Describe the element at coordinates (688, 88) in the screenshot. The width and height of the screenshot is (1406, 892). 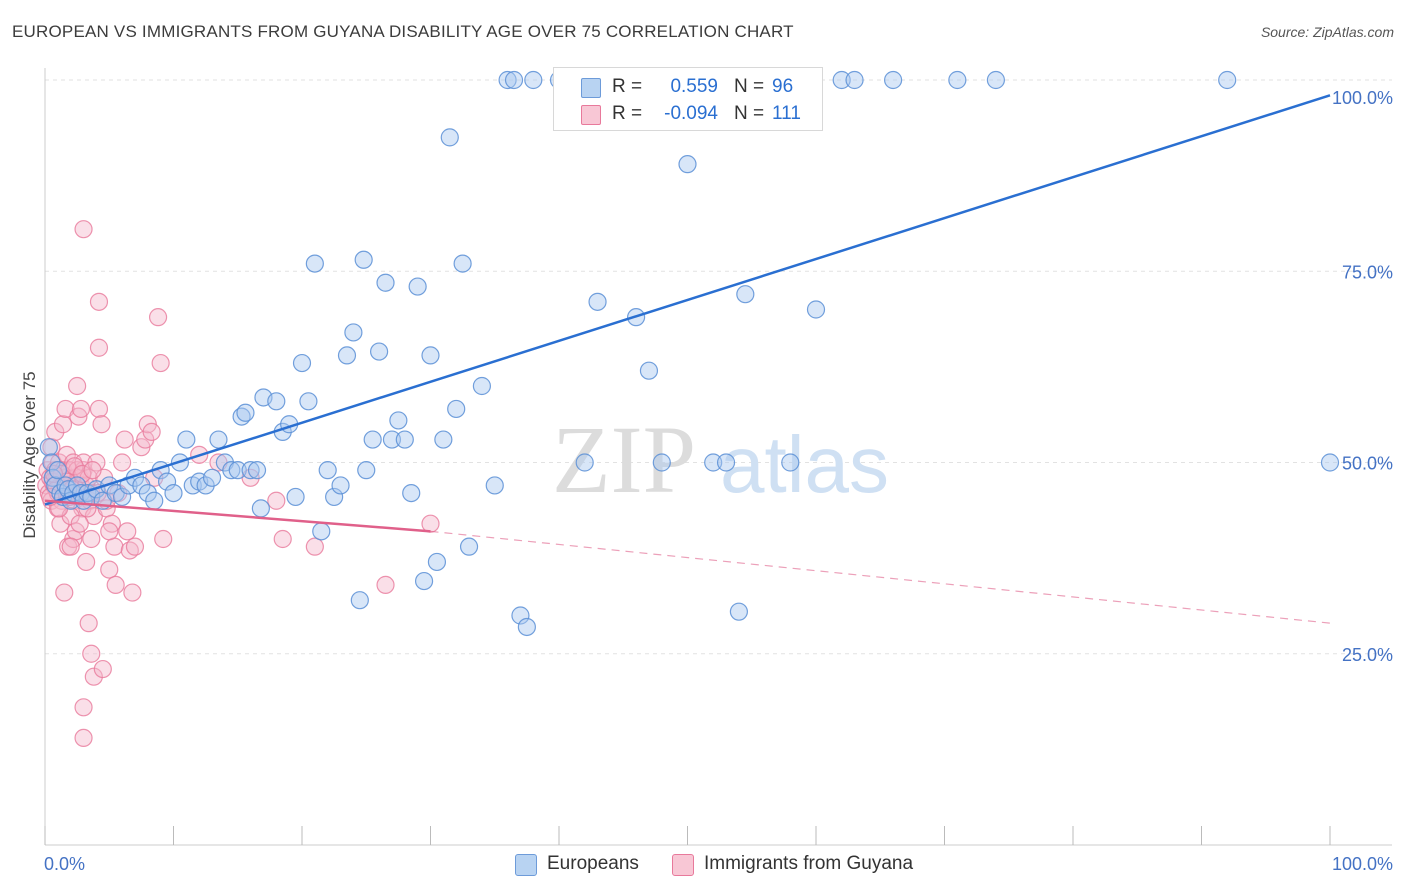
I see `legend-row-europeans: R = 0.559 N = 96` at that location.